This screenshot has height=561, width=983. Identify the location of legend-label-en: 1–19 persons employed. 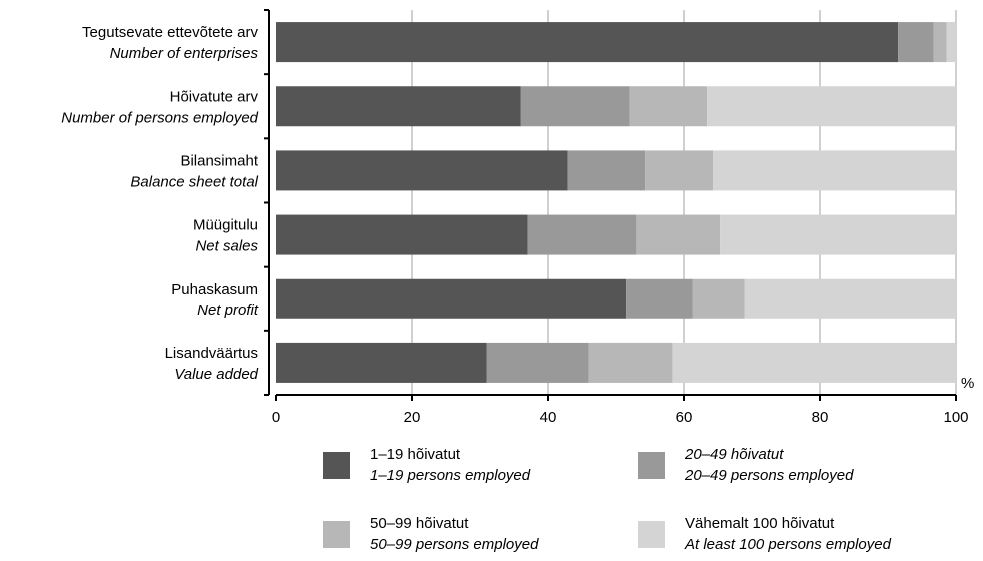
(450, 475).